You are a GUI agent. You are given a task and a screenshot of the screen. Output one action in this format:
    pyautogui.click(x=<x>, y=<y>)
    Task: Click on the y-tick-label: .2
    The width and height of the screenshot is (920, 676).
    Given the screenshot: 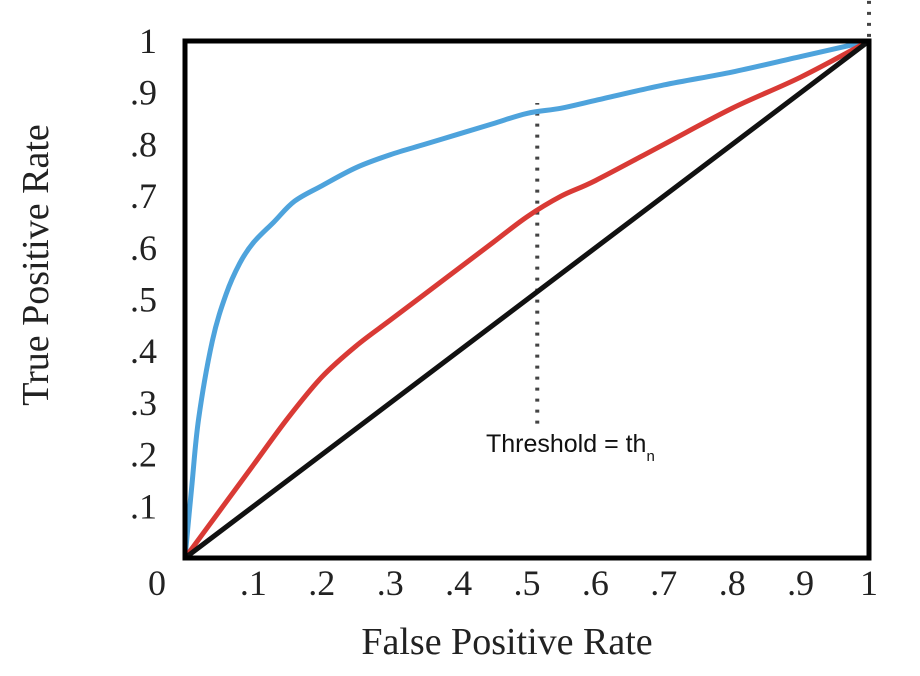 What is the action you would take?
    pyautogui.click(x=143, y=455)
    